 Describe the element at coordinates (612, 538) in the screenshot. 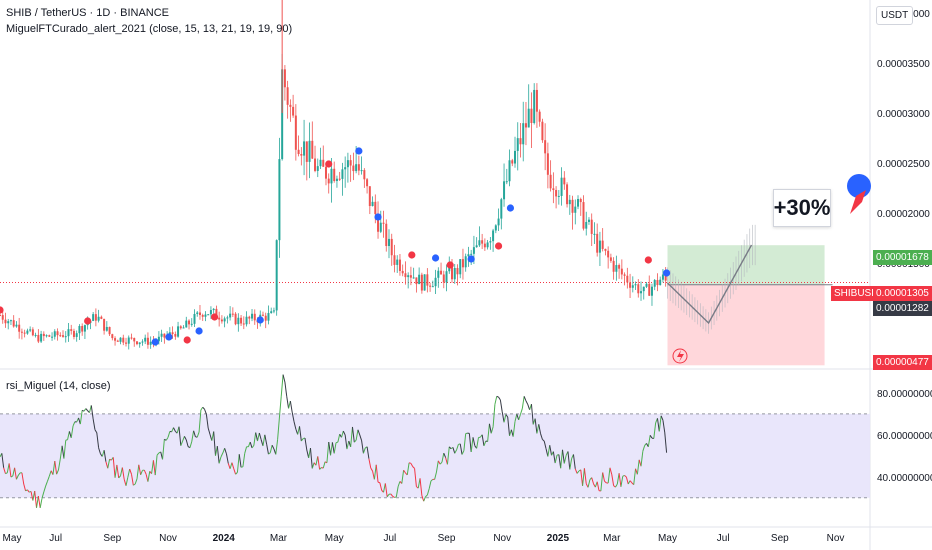

I see `time-tick-label: Mar` at that location.